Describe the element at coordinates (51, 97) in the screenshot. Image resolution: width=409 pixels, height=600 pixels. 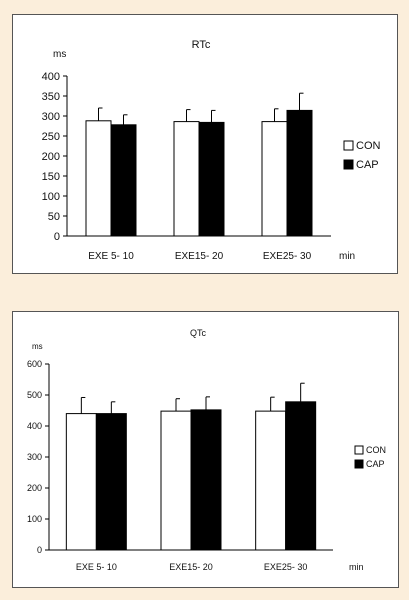
I see `y-tick-label: 350` at that location.